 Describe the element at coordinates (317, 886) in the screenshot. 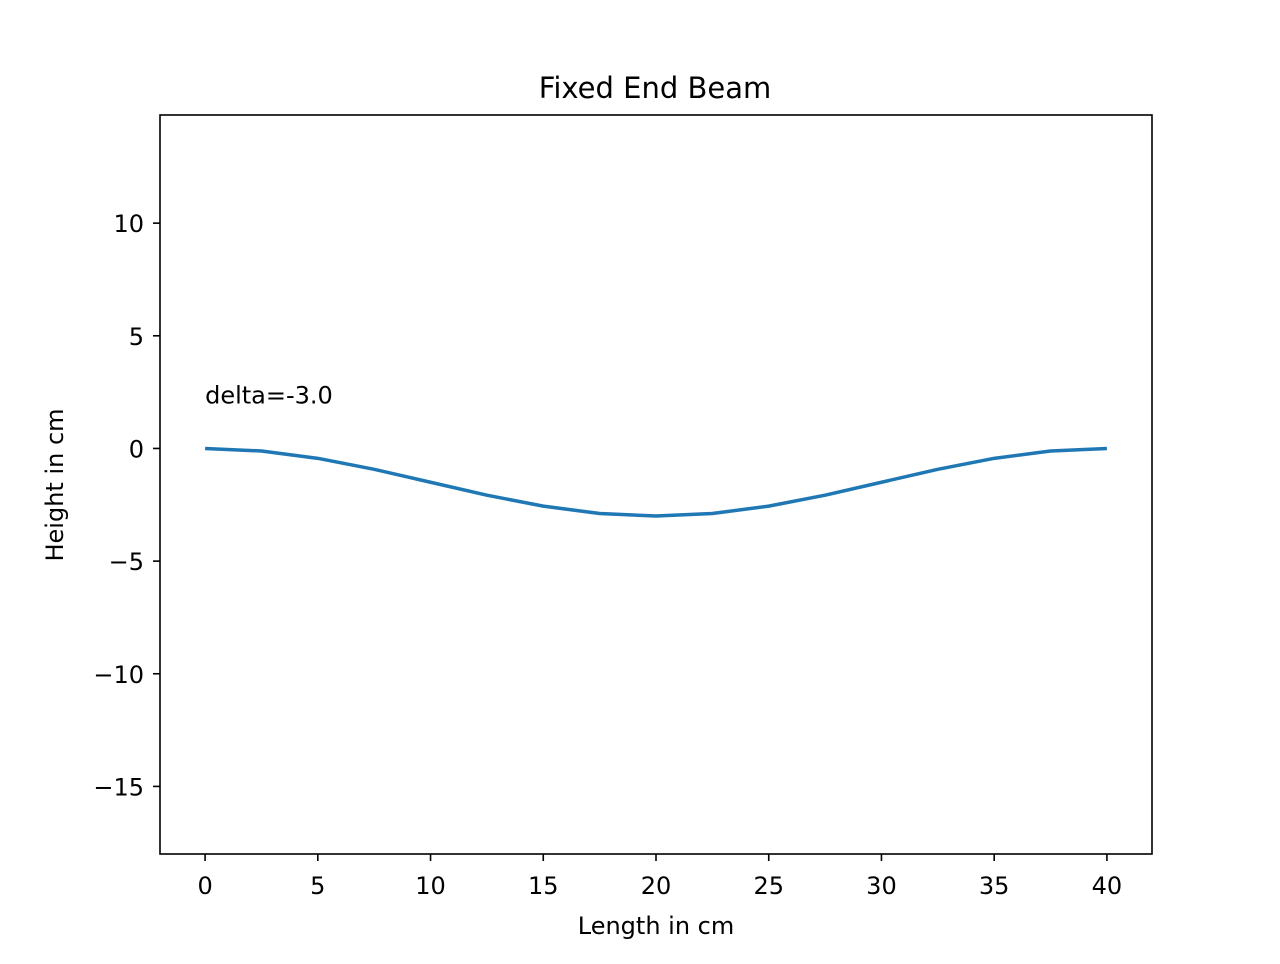

I see `x-tick-label: 5` at that location.